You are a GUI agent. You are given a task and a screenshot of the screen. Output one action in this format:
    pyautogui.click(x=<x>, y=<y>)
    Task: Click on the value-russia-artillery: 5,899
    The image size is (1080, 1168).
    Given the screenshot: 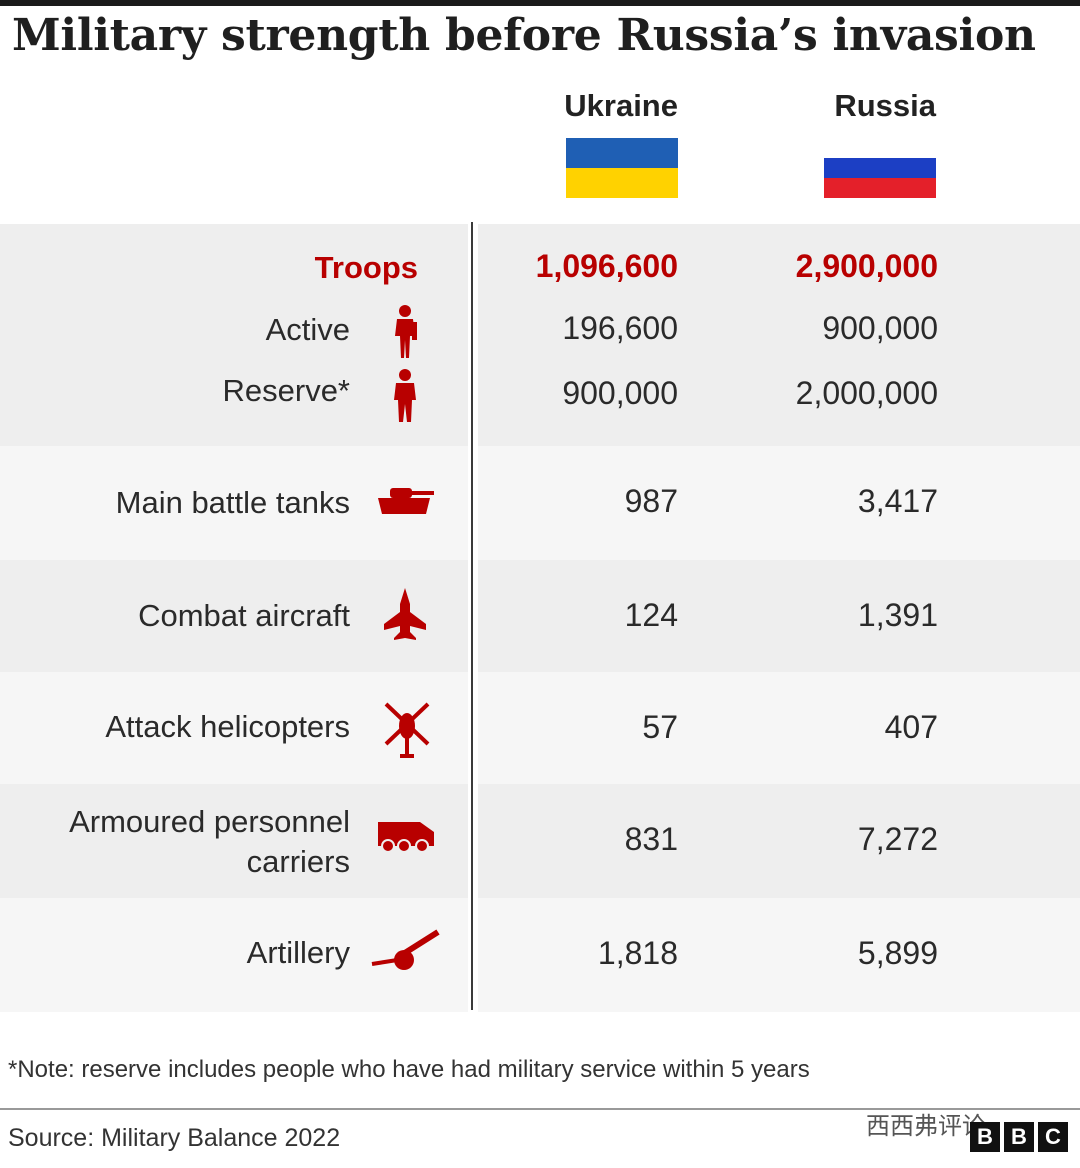 What is the action you would take?
    pyautogui.click(x=897, y=953)
    